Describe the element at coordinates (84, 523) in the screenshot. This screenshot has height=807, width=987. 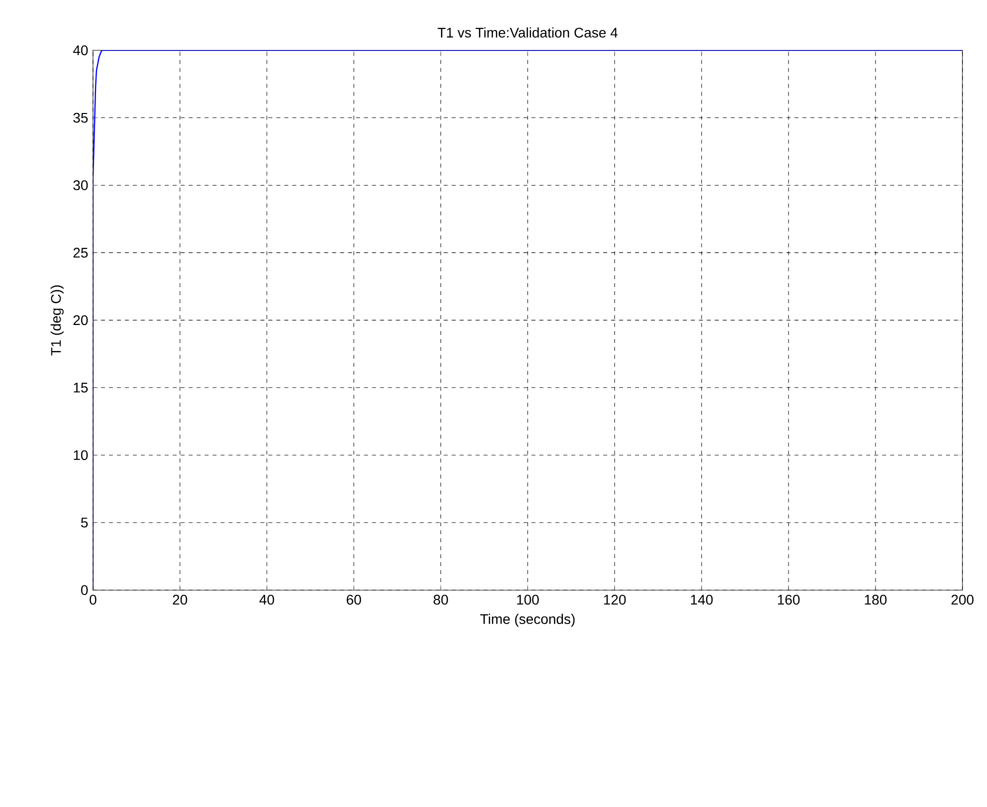
I see `y-tick-label: 5` at that location.